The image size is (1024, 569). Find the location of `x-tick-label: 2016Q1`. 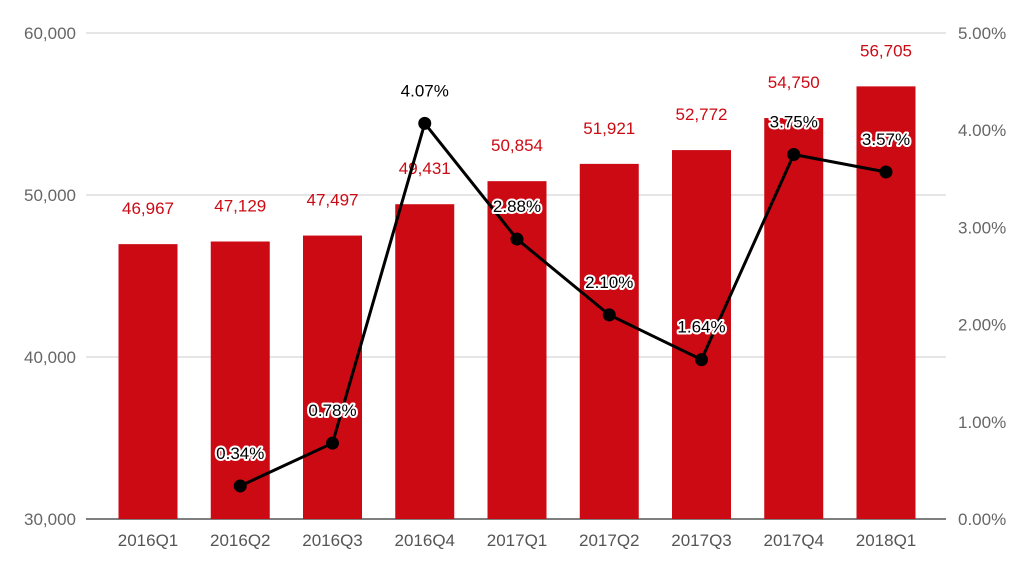

x-tick-label: 2016Q1 is located at coordinates (148, 540).